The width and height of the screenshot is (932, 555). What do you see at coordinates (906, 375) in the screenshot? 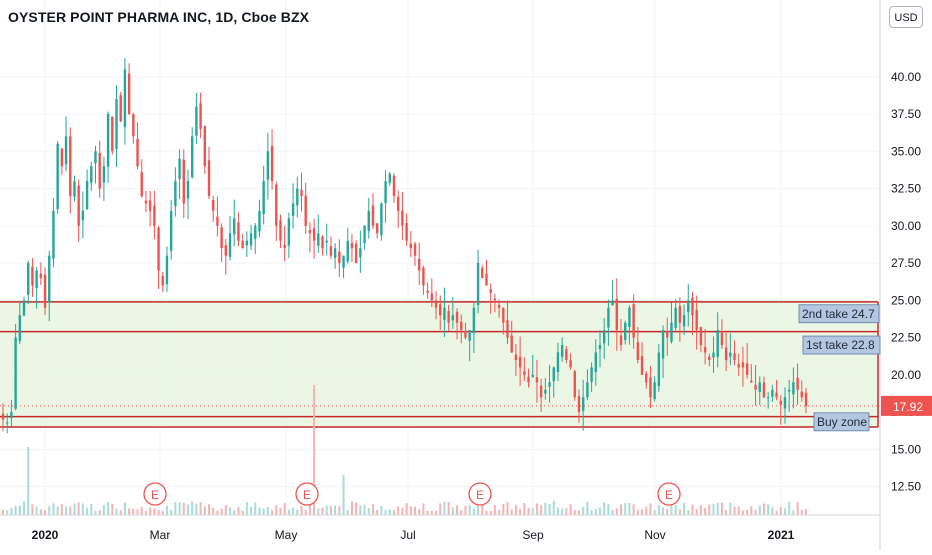
I see `y-tick-label: 20.00` at bounding box center [906, 375].